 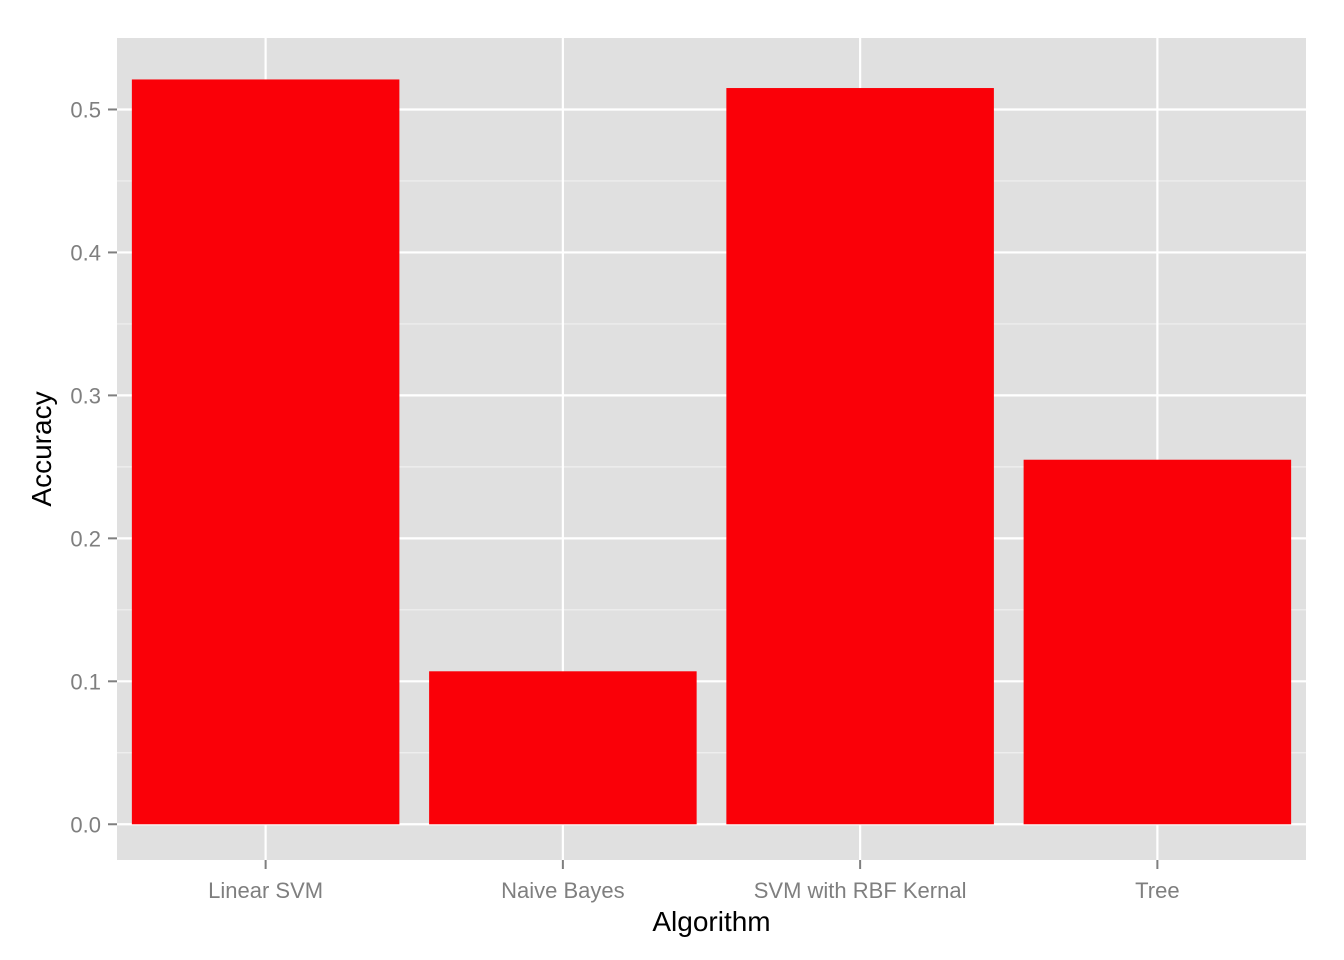 What do you see at coordinates (265, 890) in the screenshot?
I see `x-tick-label: Linear SVM` at bounding box center [265, 890].